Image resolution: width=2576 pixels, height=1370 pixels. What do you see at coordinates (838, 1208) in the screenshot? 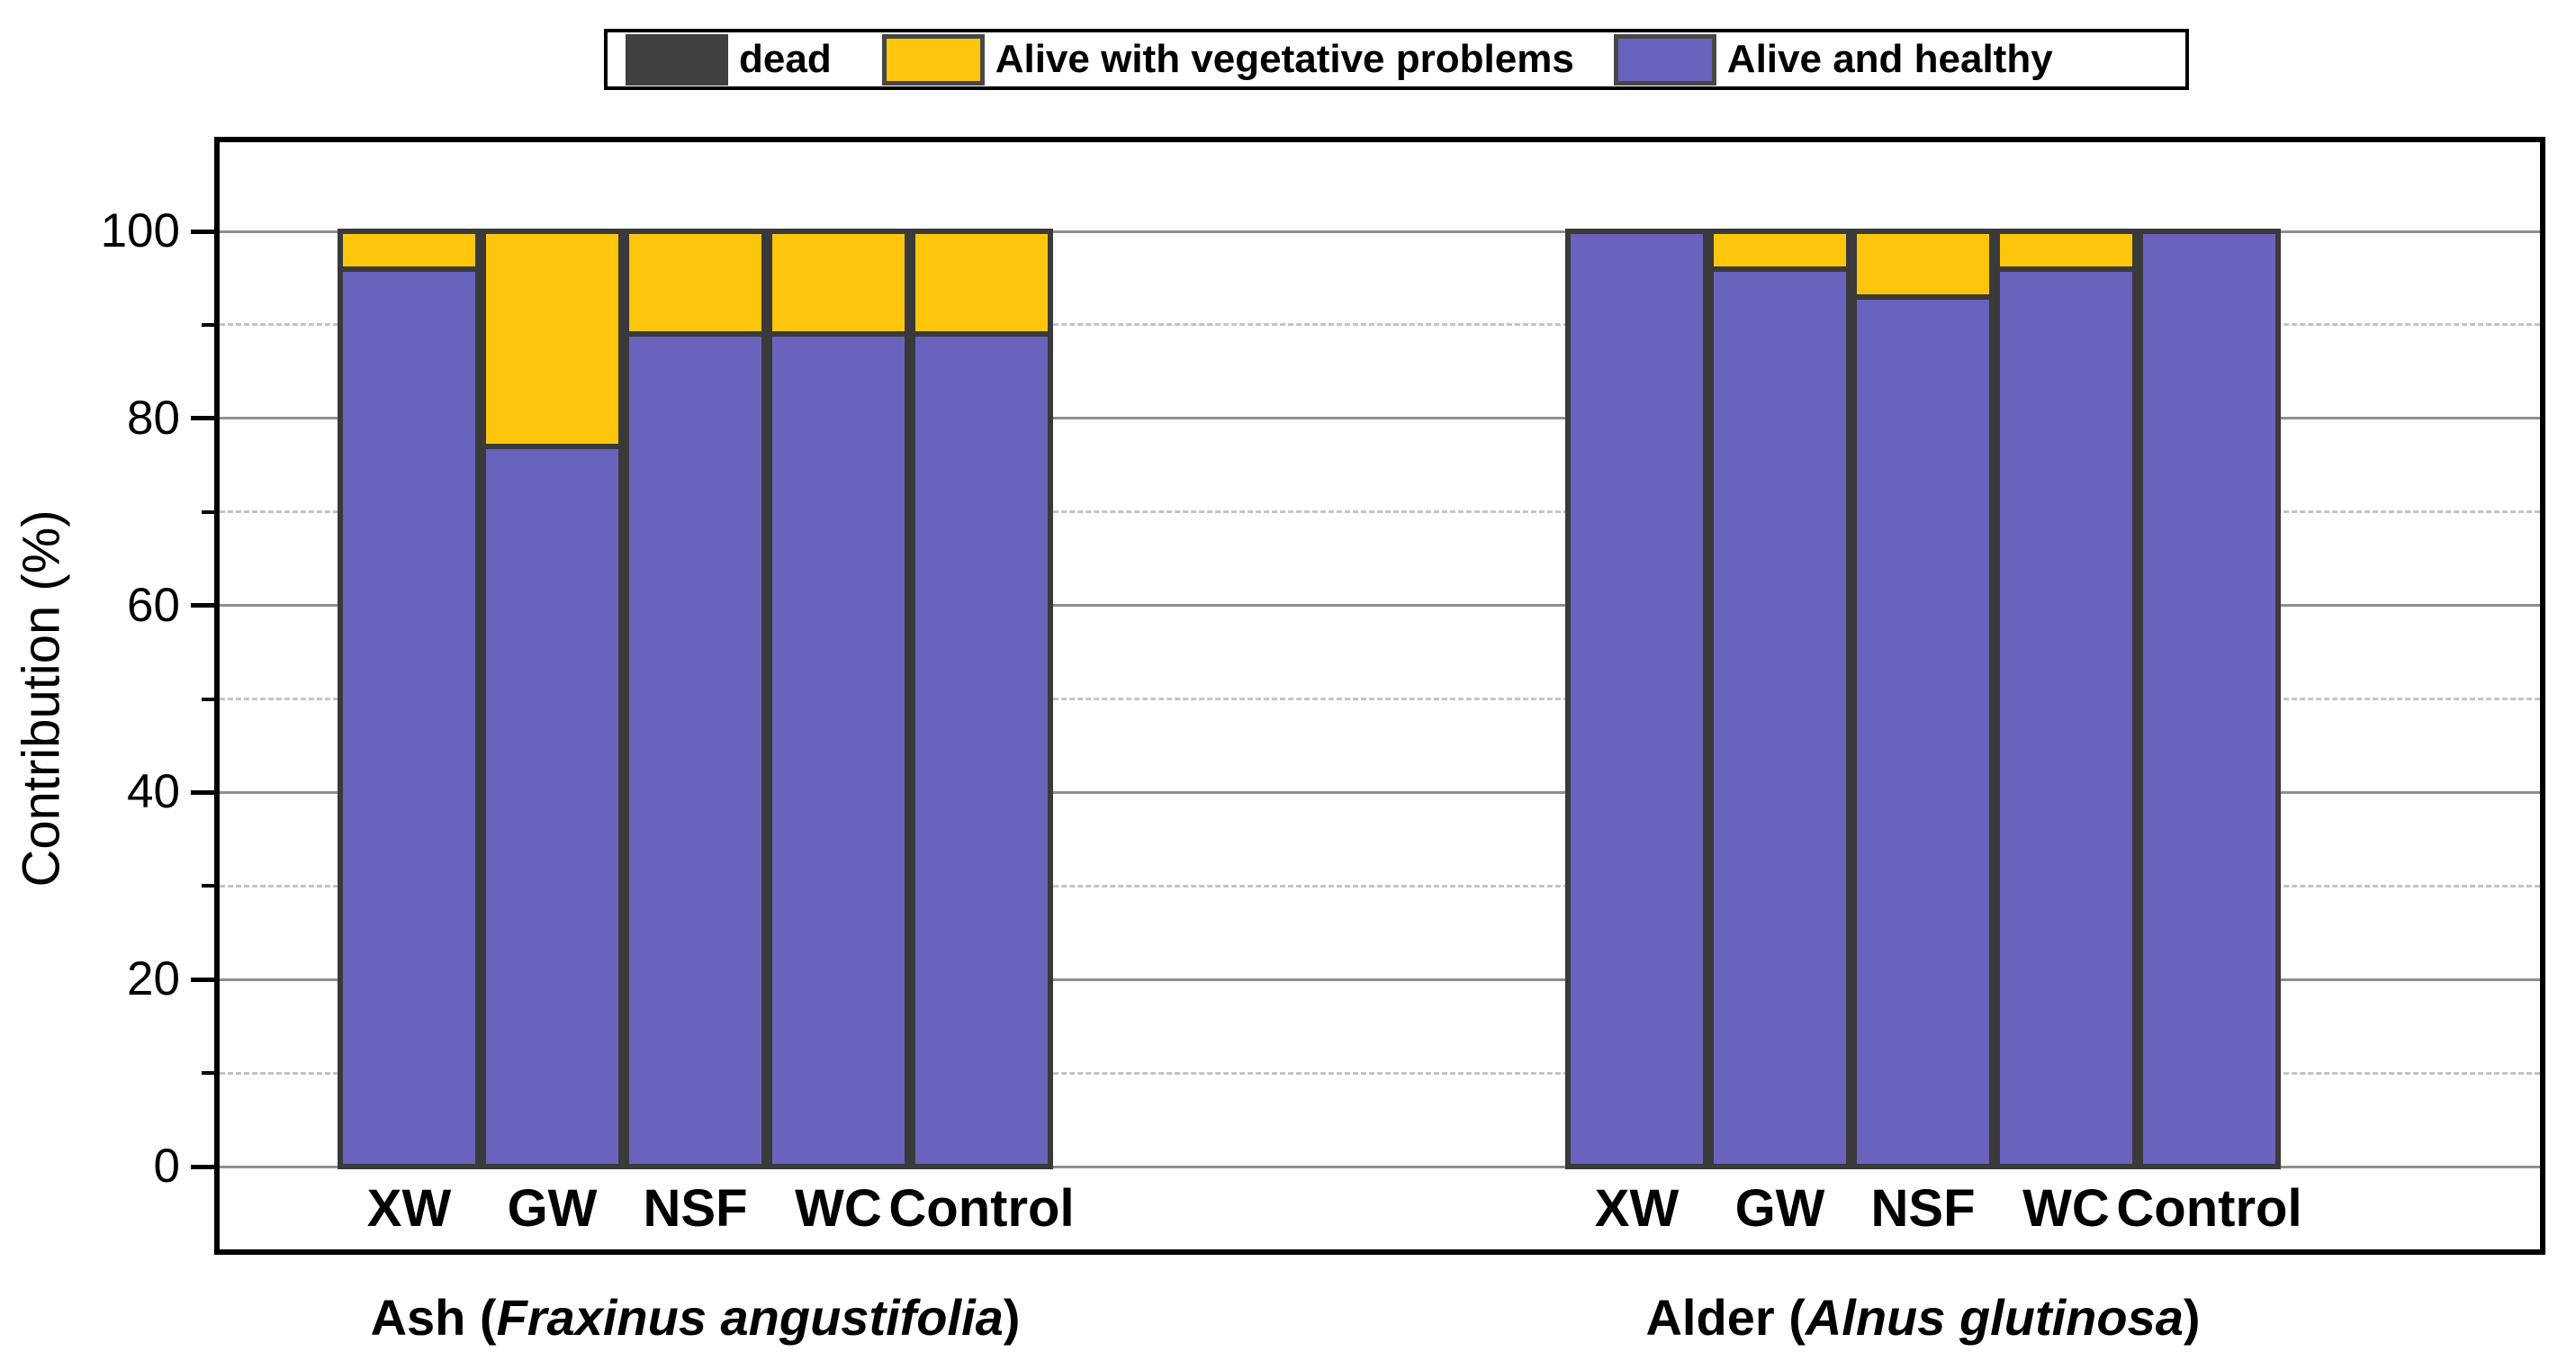
I see `x-tick-label-ash-wc: WC` at bounding box center [838, 1208].